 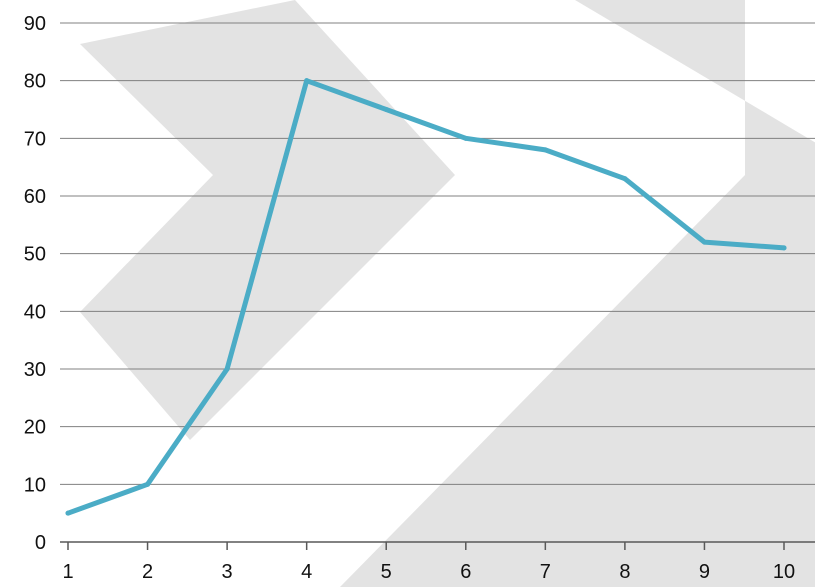 I want to click on y-tick-label: 20, so click(x=35, y=428).